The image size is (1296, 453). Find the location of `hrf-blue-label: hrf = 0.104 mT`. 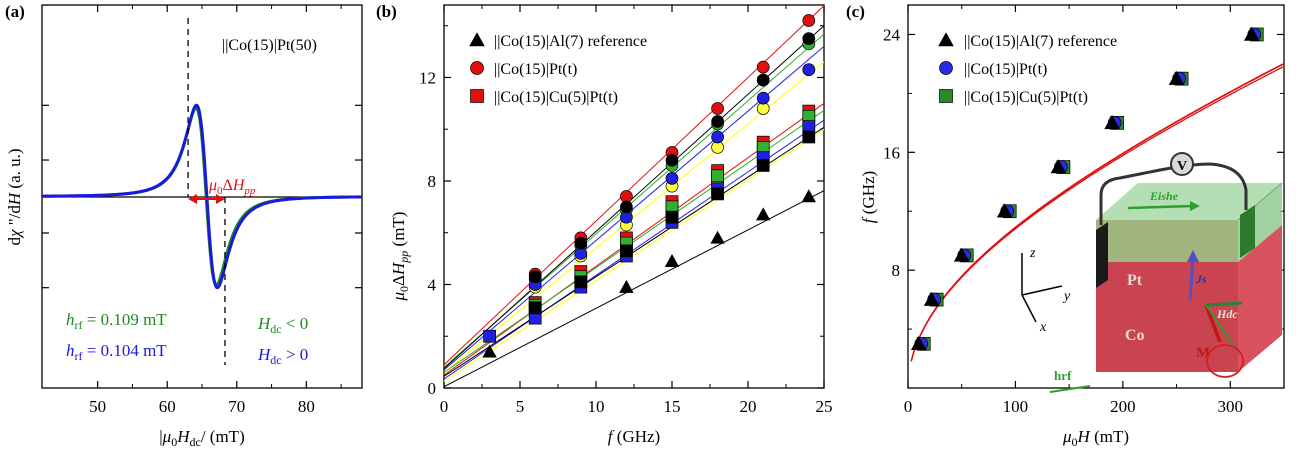

hrf-blue-label: hrf = 0.104 mT is located at coordinates (116, 352).